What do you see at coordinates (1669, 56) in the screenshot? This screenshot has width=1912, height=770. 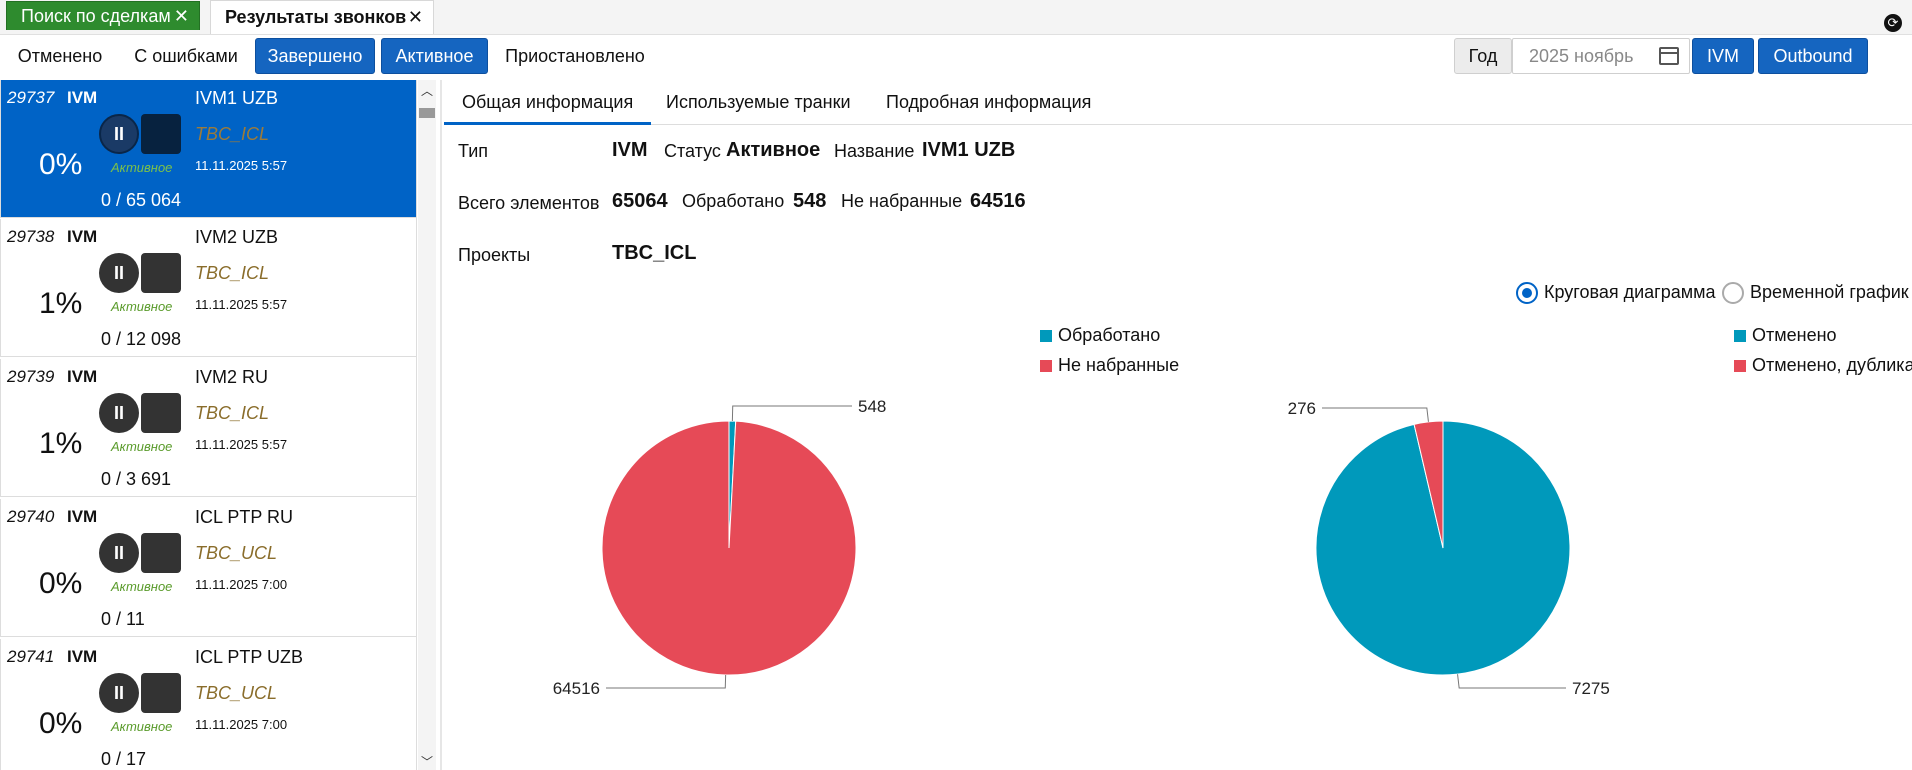 I see `calendar-icon` at bounding box center [1669, 56].